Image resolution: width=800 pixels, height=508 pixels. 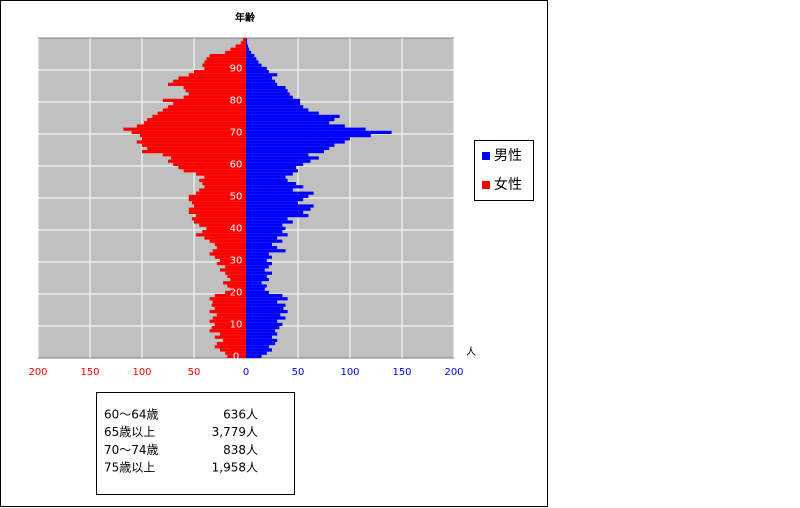 I want to click on x-tick-label: 150, so click(x=401, y=372).